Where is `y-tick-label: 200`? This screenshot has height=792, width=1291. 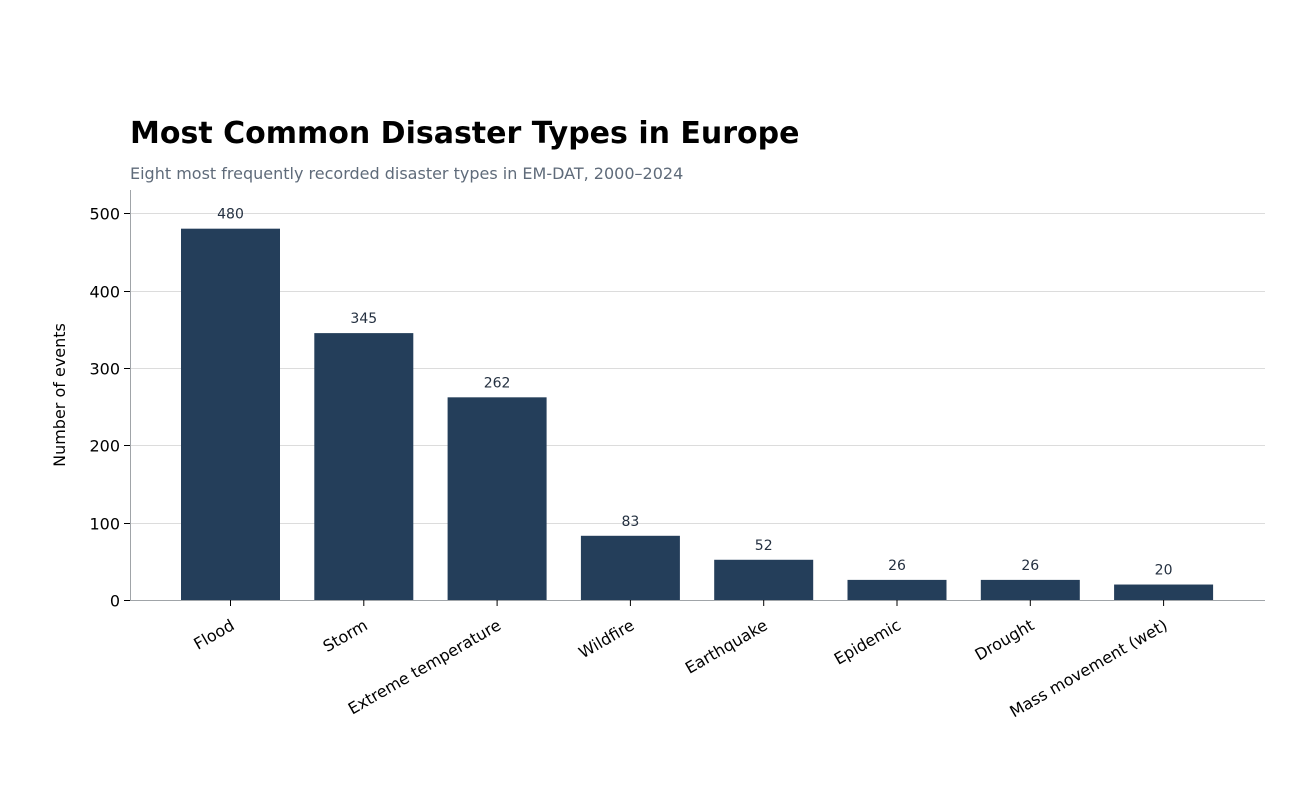 y-tick-label: 200 is located at coordinates (104, 446).